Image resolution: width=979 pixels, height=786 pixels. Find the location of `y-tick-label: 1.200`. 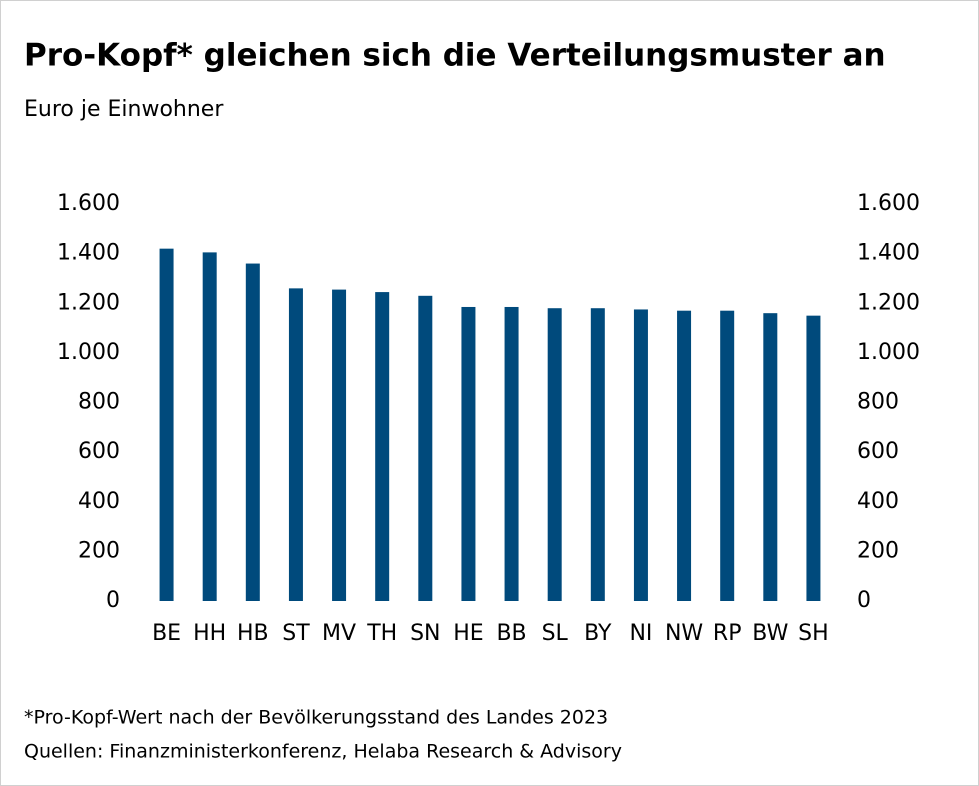

y-tick-label: 1.200 is located at coordinates (88, 302).